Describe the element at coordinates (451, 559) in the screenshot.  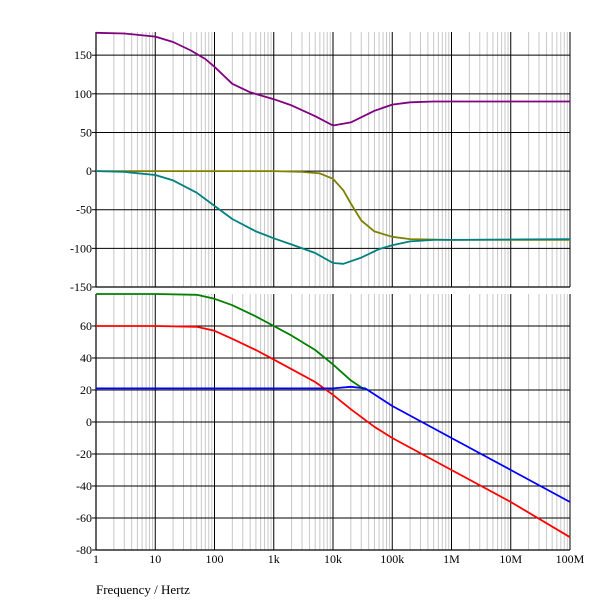
I see `bottom-x-tick-label: 1M` at that location.